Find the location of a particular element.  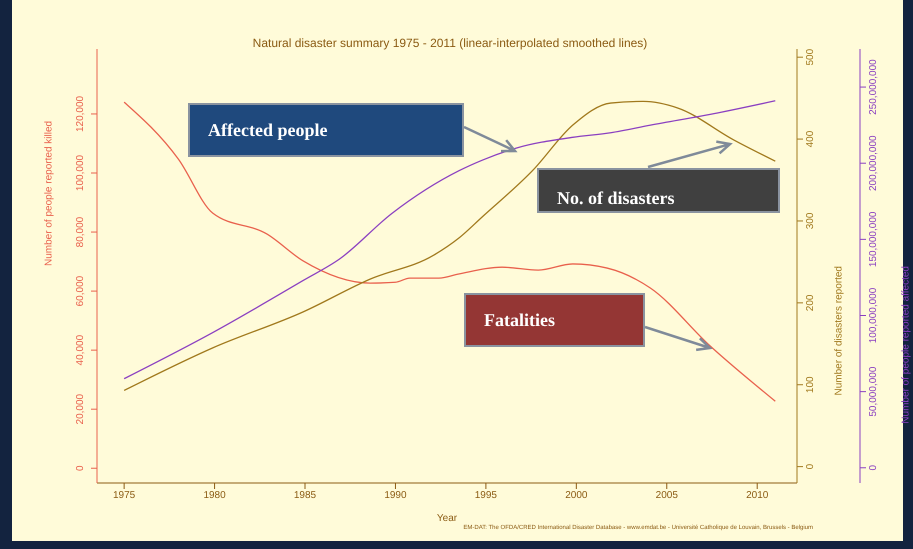

x-tick-label: 2000 is located at coordinates (576, 496).